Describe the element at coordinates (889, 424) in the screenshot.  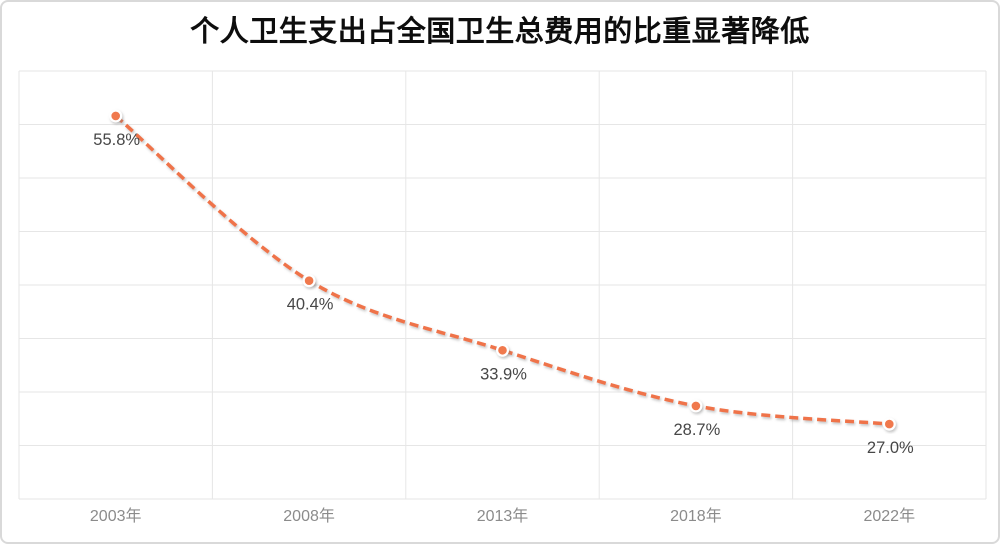
I see `data-point-marker-2022年` at that location.